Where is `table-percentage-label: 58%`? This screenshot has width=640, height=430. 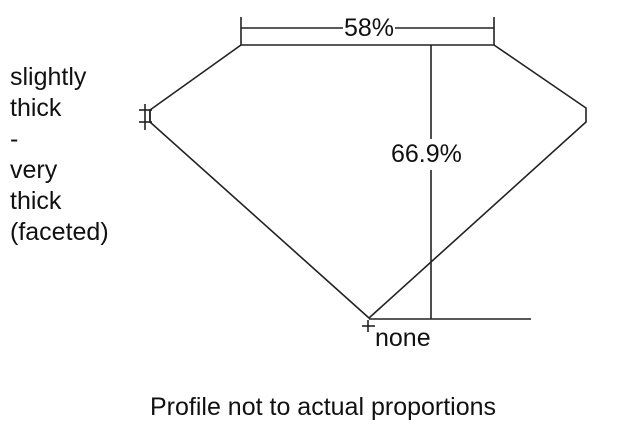 table-percentage-label: 58% is located at coordinates (369, 28).